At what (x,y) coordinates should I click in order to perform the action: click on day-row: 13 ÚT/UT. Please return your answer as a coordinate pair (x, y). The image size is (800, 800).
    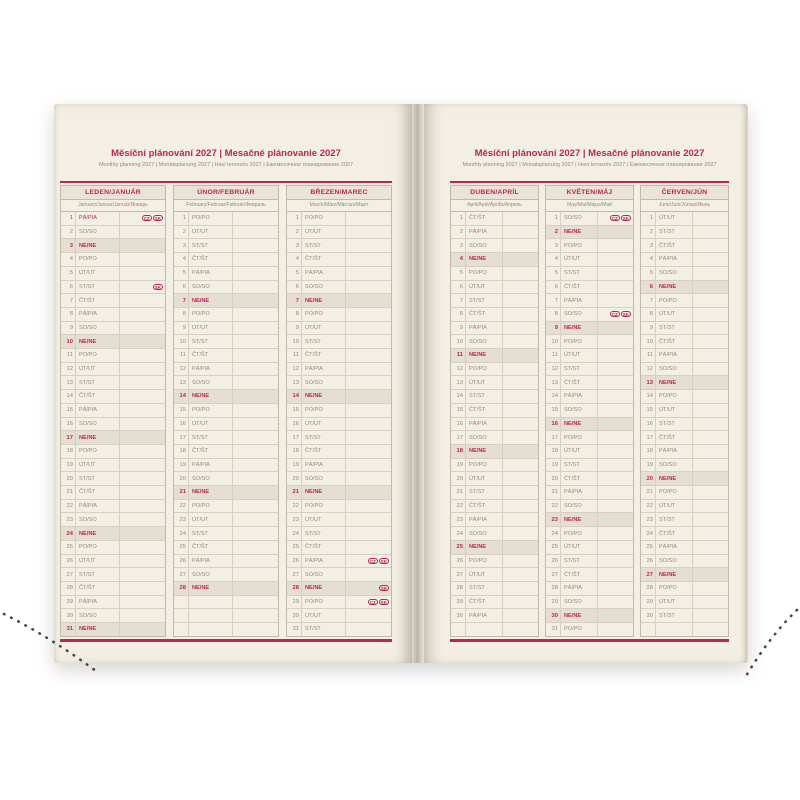
    Looking at the image, I should click on (494, 383).